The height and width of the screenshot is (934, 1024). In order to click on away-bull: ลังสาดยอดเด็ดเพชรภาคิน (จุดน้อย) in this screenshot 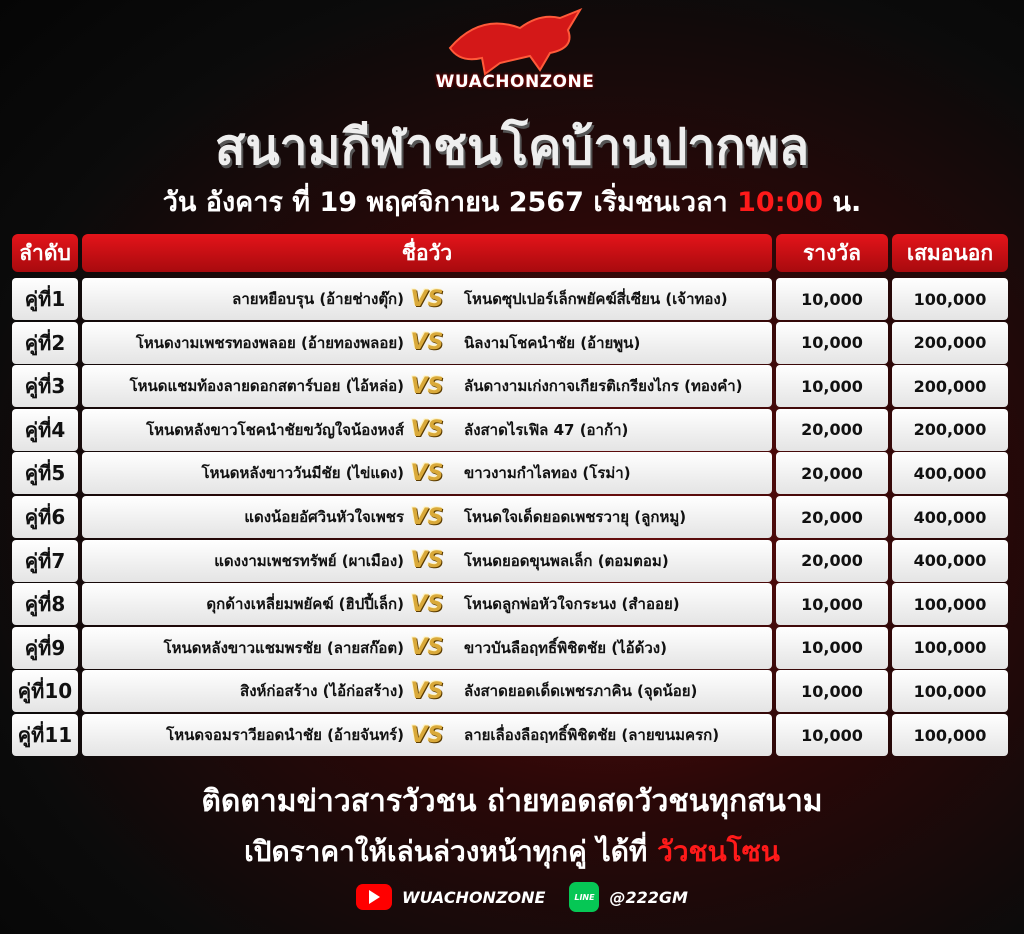, I will do `click(581, 691)`.